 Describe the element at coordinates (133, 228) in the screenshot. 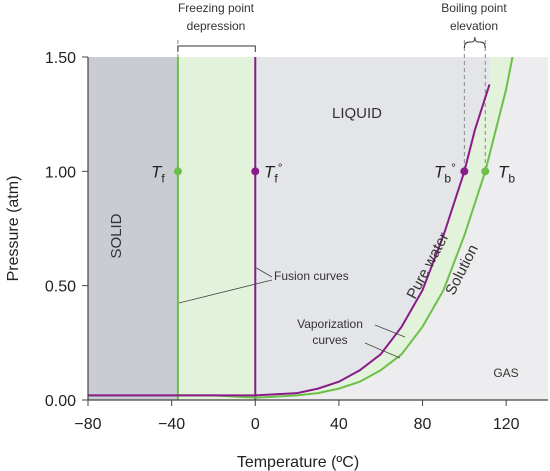

I see `solid-region` at that location.